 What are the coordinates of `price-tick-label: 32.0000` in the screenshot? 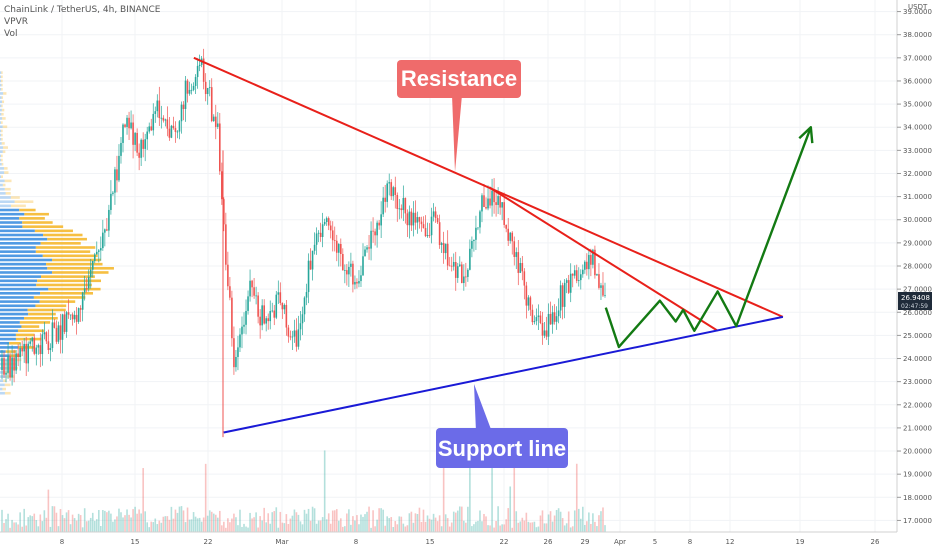 It's located at (917, 174).